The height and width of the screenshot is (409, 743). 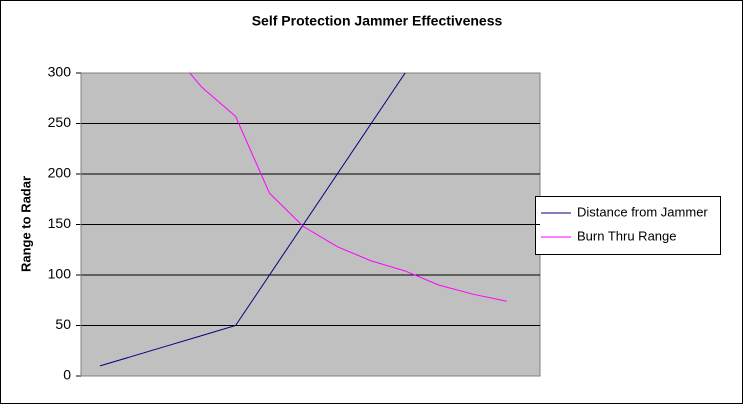 What do you see at coordinates (60, 122) in the screenshot?
I see `y-tick-label: 250` at bounding box center [60, 122].